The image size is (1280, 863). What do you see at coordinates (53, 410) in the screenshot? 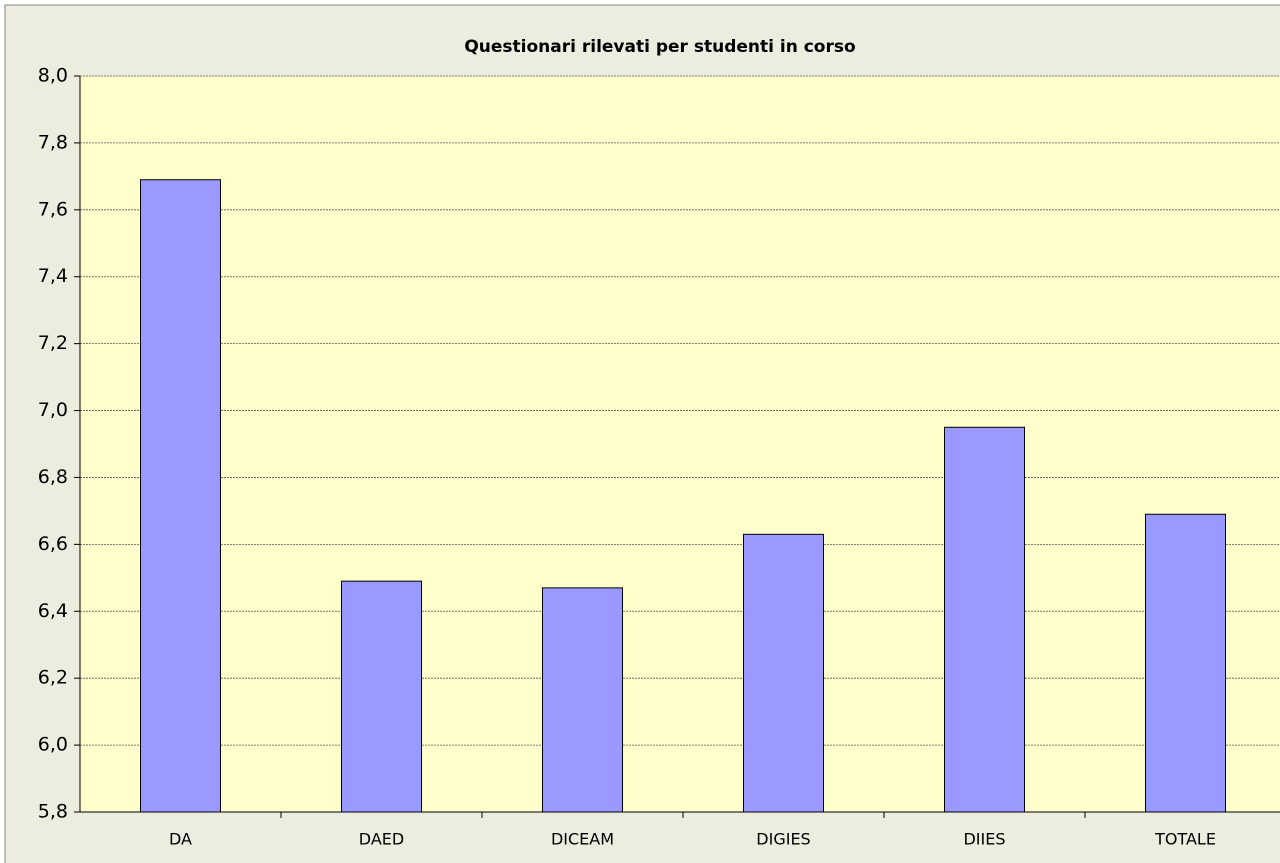
I see `y-tick-label: 7,0` at bounding box center [53, 410].